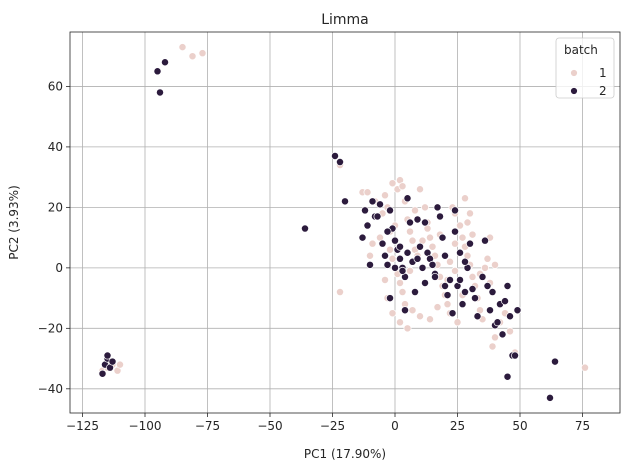 The width and height of the screenshot is (630, 470). What do you see at coordinates (50, 328) in the screenshot?
I see `y-tick-label: −20` at bounding box center [50, 328].